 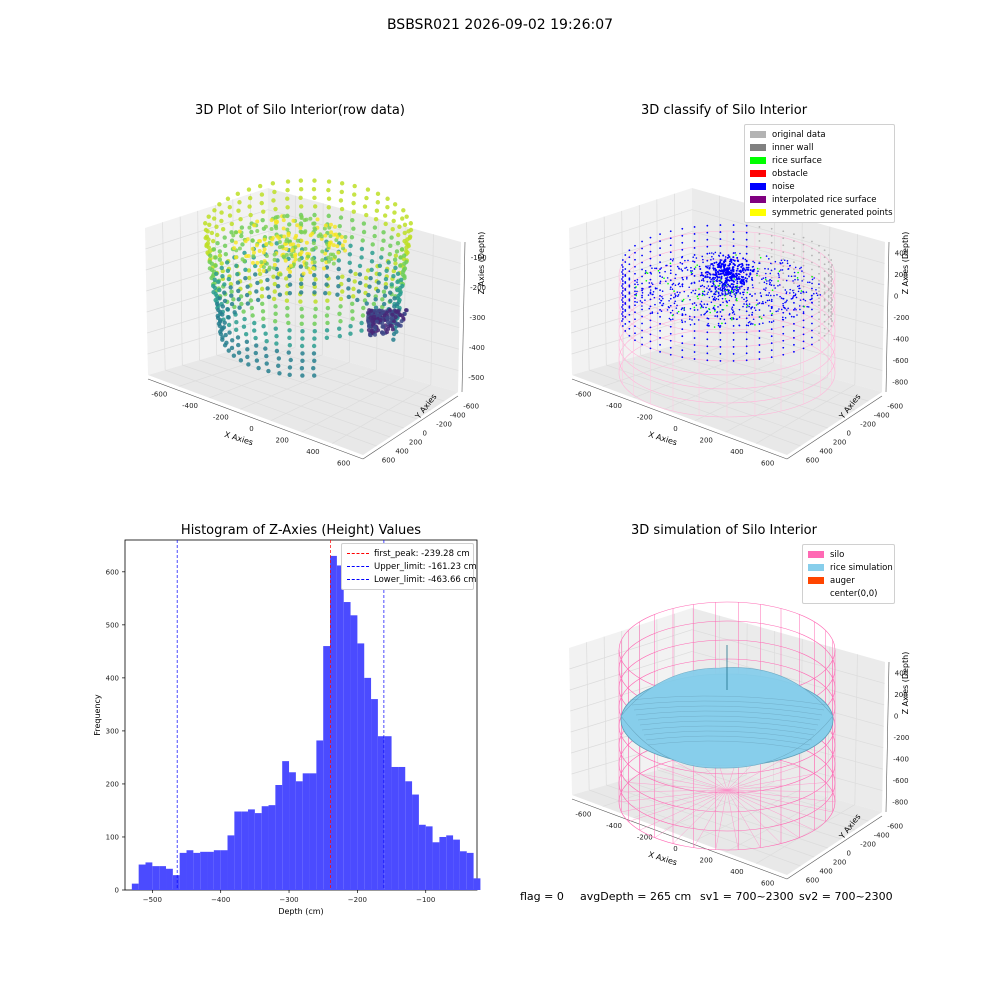 I want to click on raw-point-cloud, so click(x=308, y=278).